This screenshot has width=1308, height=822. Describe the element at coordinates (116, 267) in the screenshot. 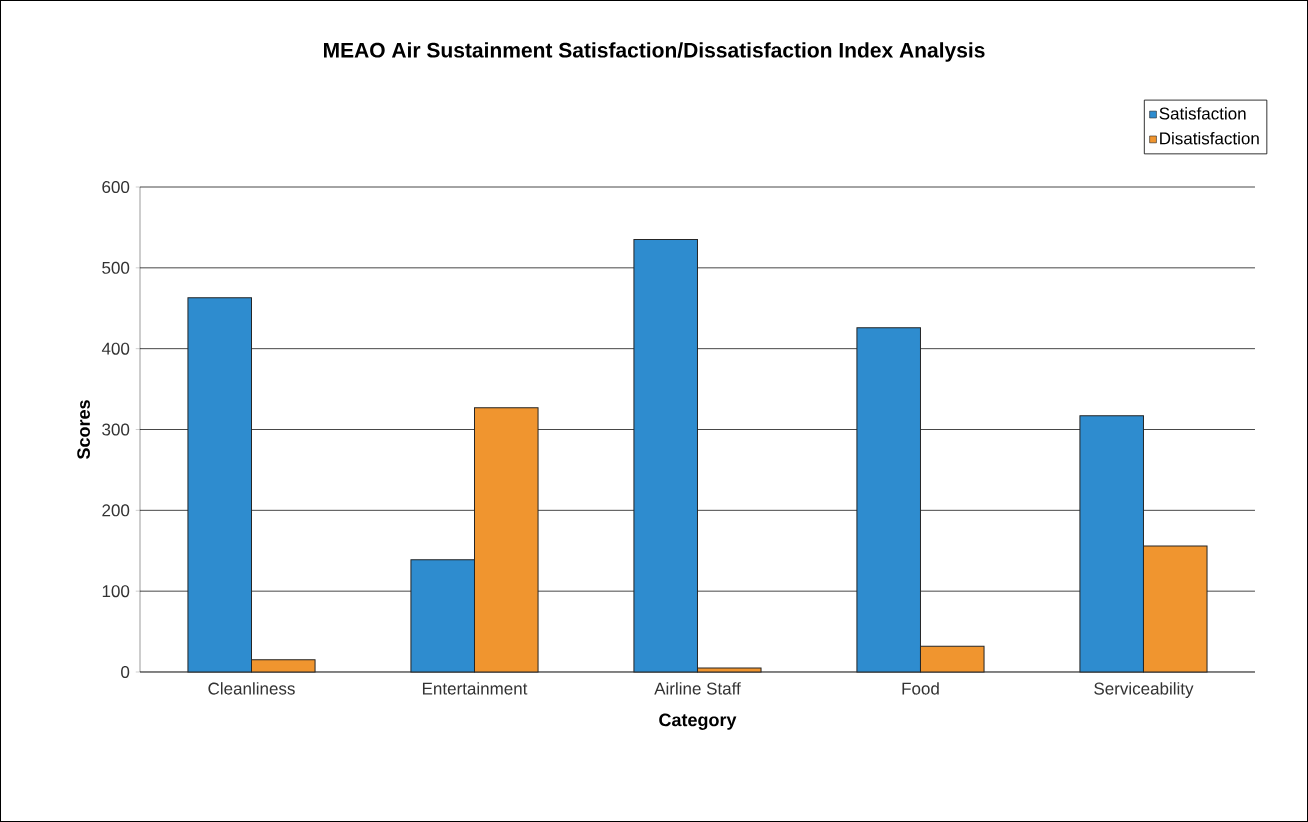

I see `y-tick-label: 500` at that location.